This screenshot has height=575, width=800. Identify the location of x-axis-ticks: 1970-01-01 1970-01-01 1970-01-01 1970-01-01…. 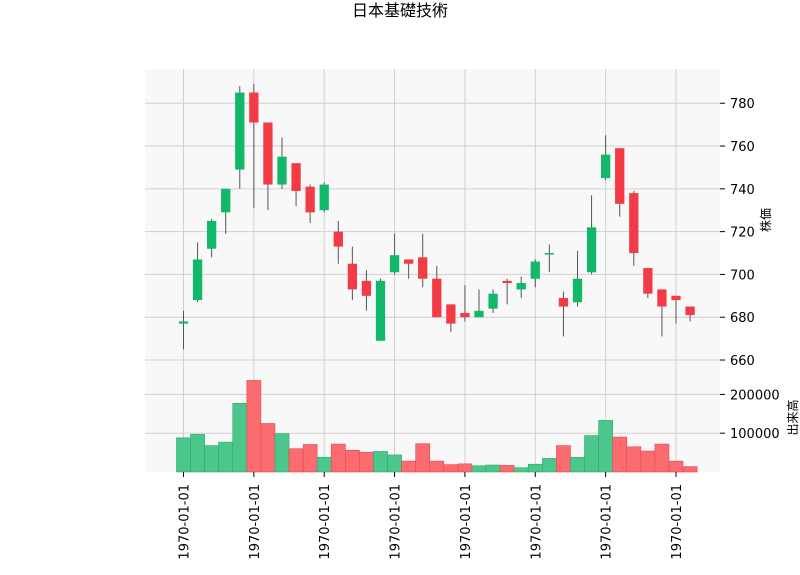
(431, 516).